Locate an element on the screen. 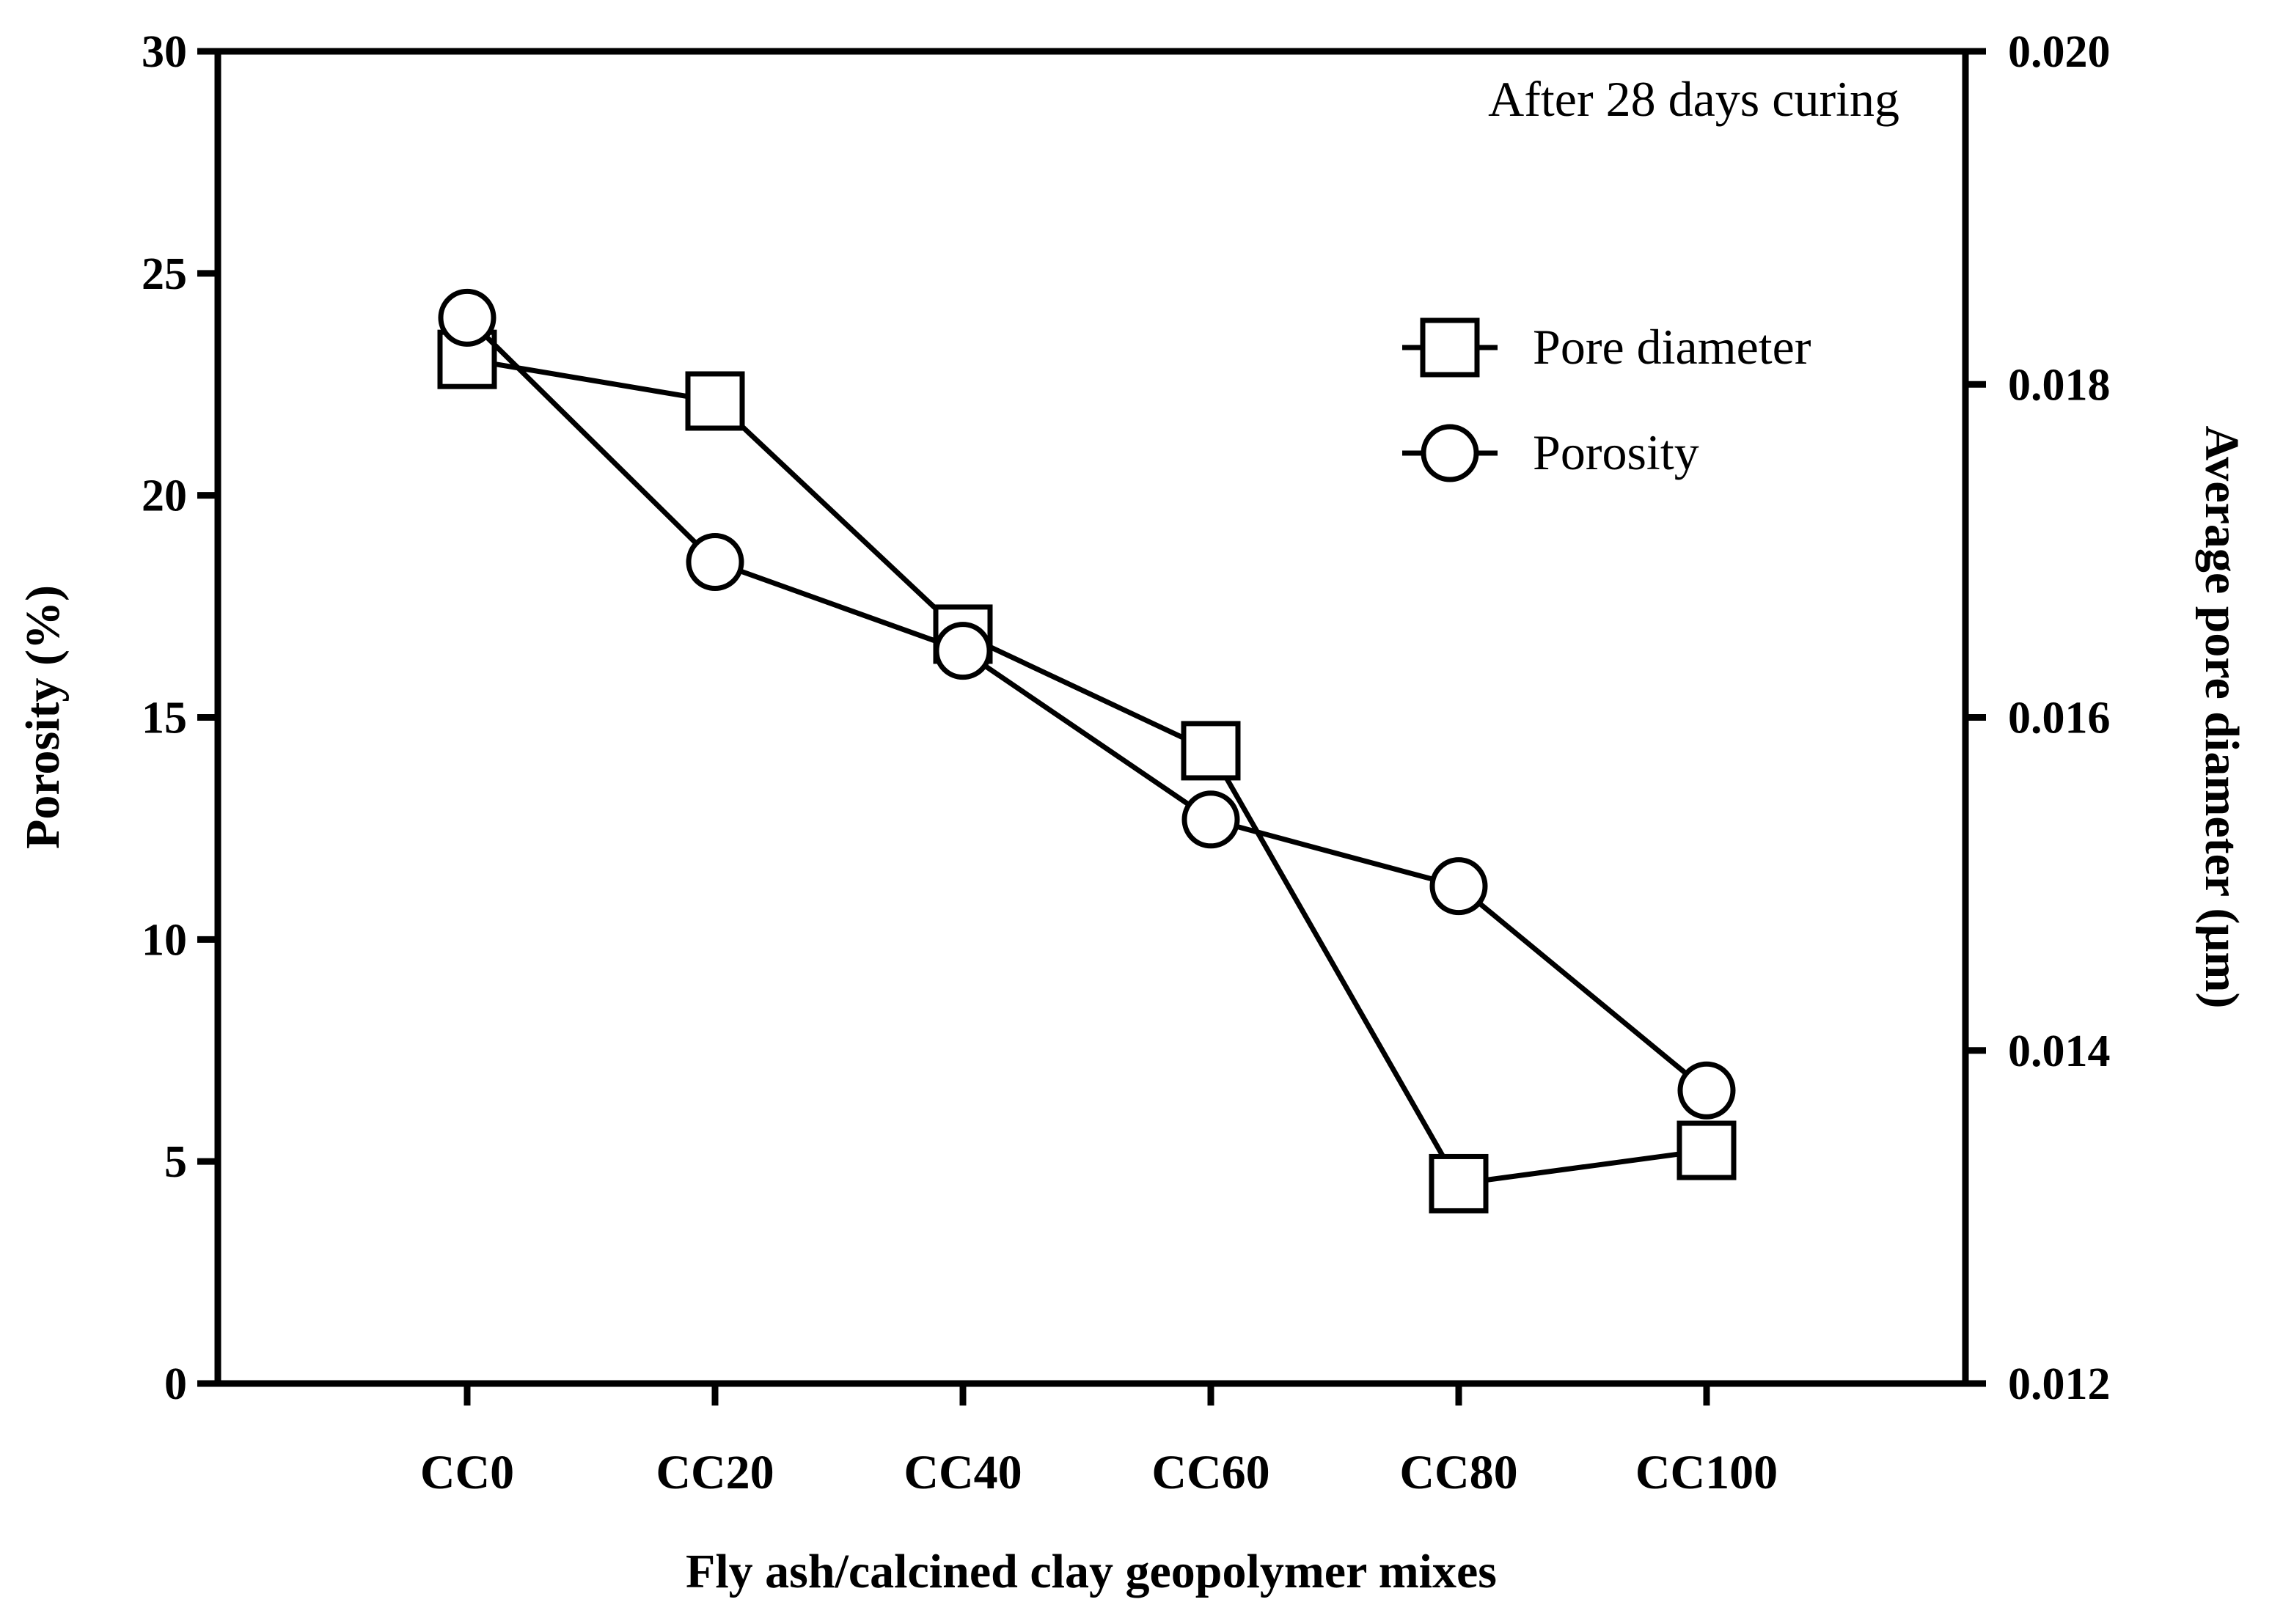 This screenshot has height=1624, width=2272. right-tick-label: 0.020 is located at coordinates (2059, 52).